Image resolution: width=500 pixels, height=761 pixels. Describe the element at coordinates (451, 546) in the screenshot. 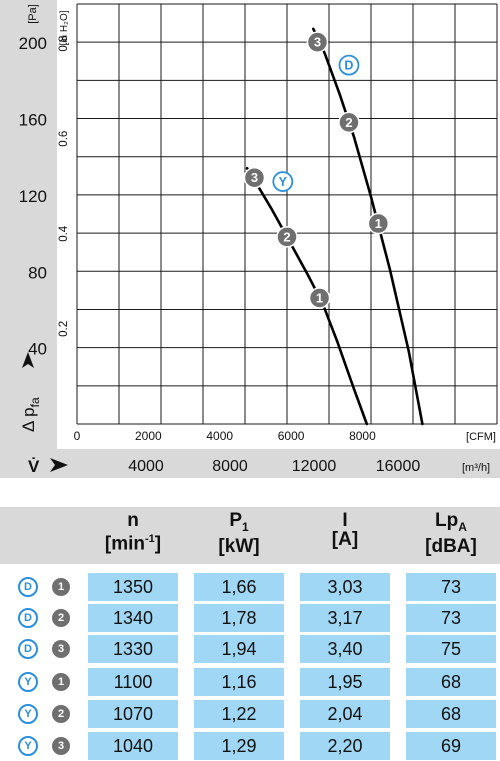

I see `header-sound-unit: [dBA]` at that location.